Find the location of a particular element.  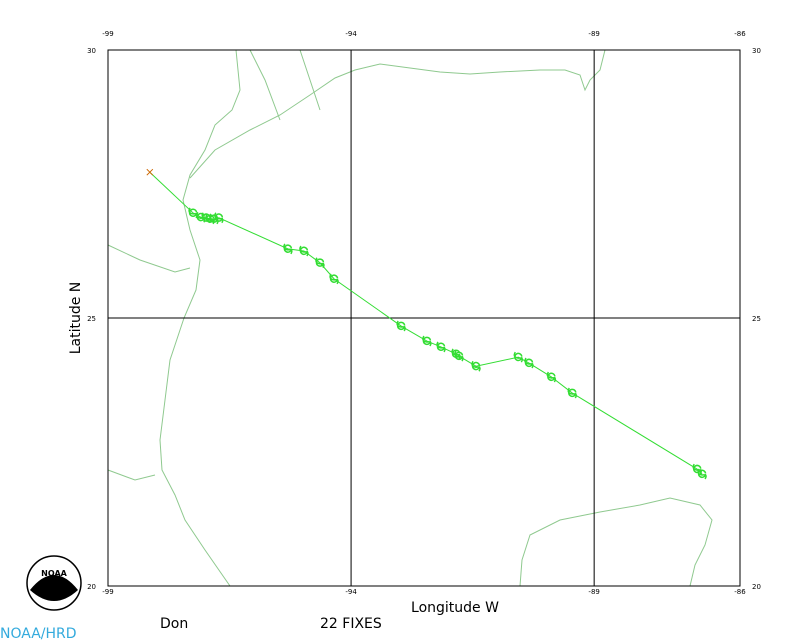

y-axis-label: Latitude N is located at coordinates (76, 318).